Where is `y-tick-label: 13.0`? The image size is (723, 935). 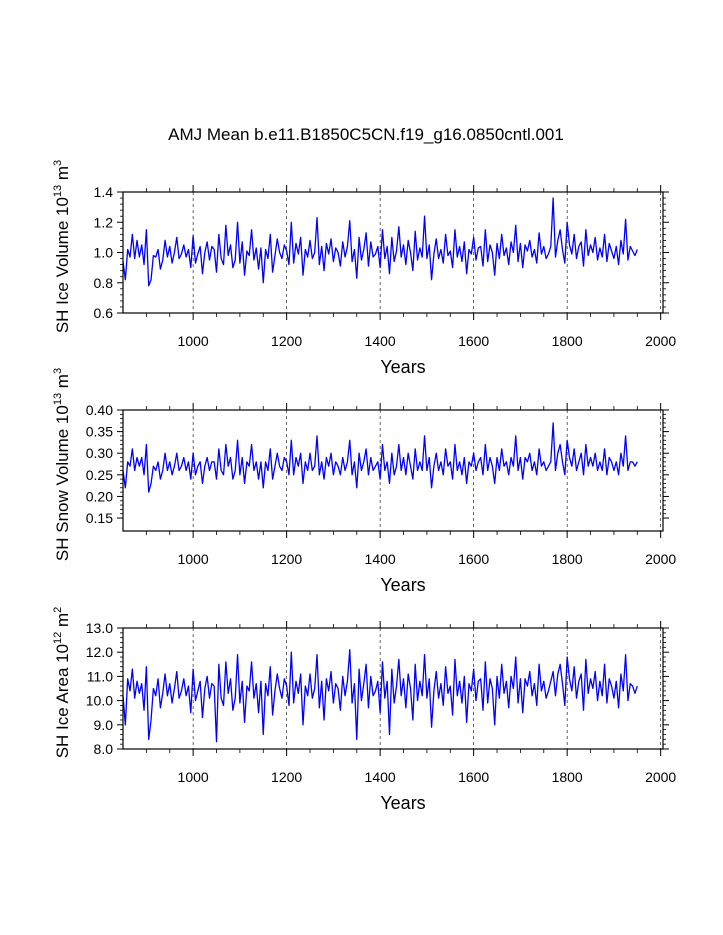 y-tick-label: 13.0 is located at coordinates (99, 628).